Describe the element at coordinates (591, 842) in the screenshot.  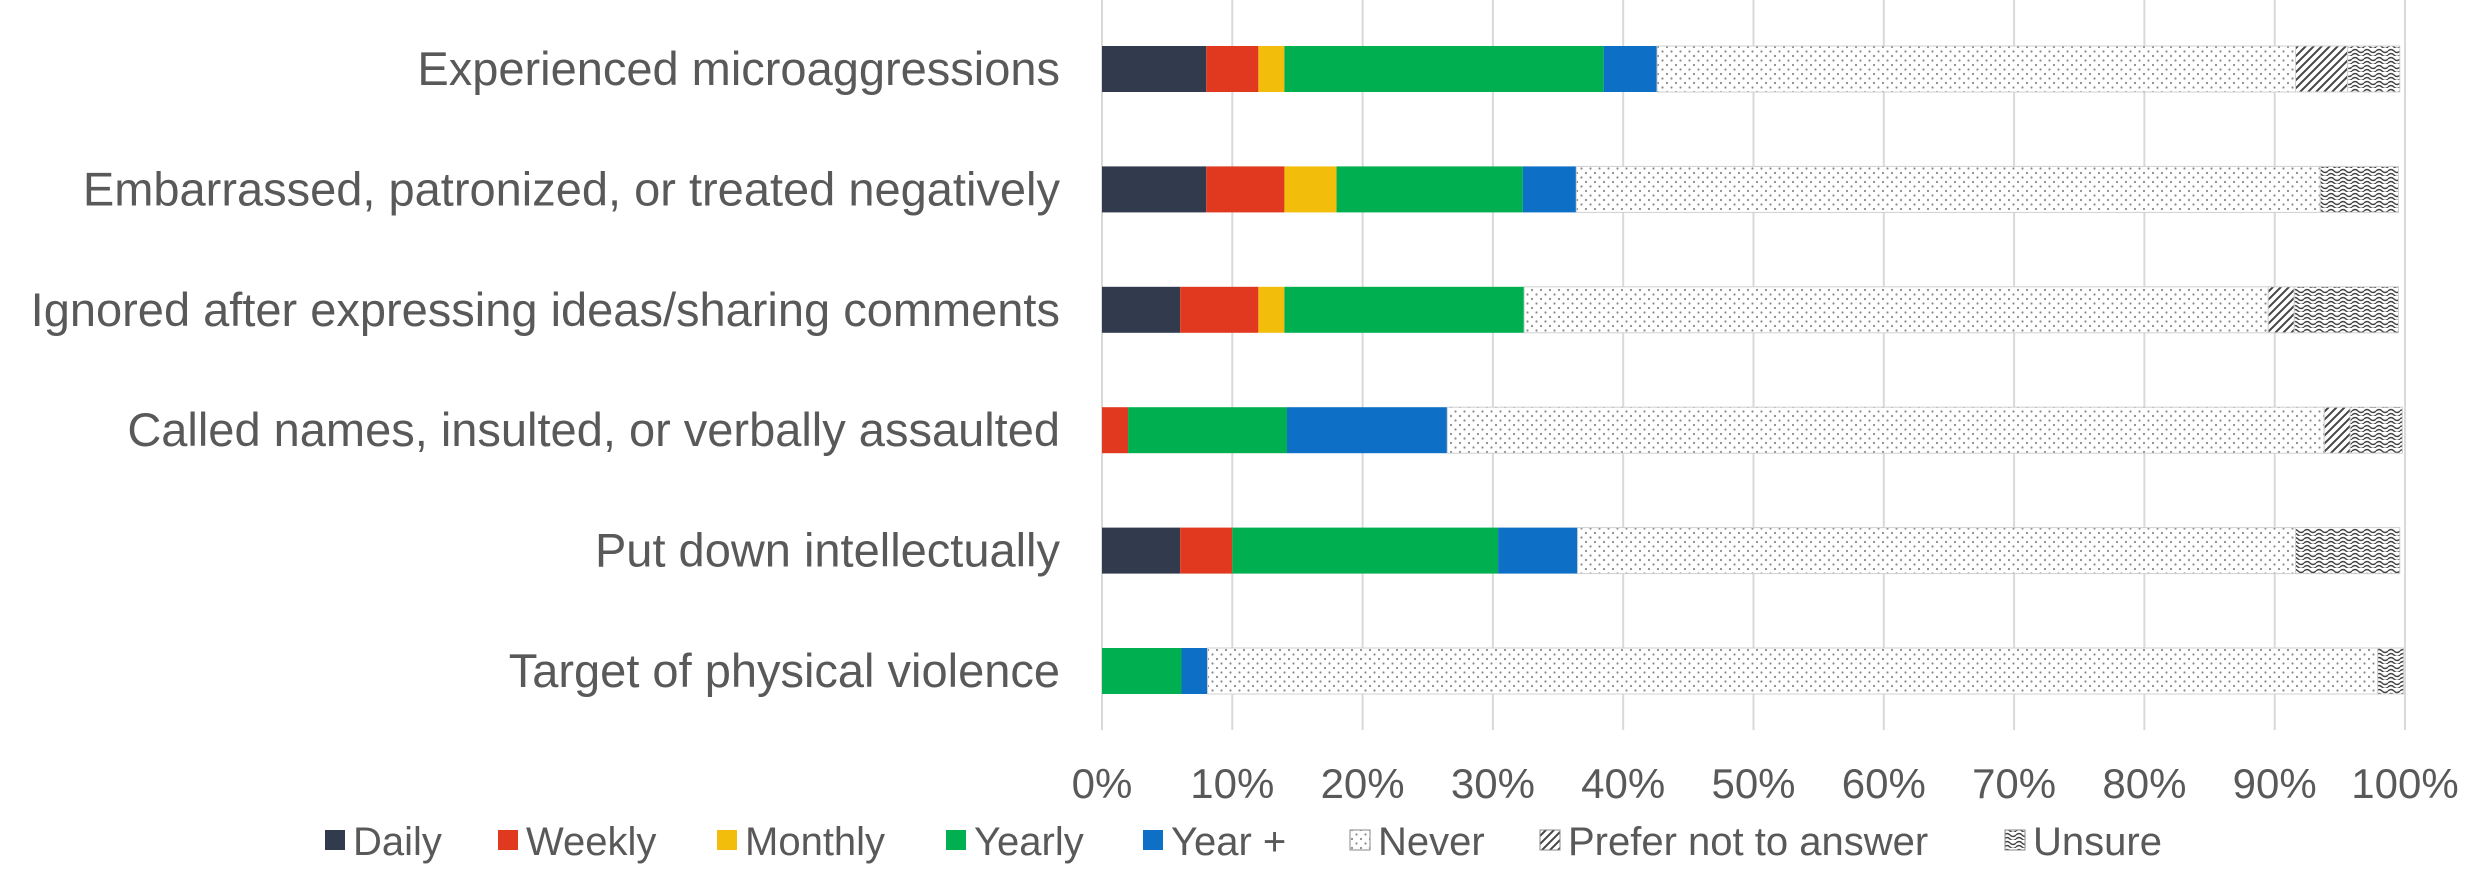
I see `legend-label-weekly: Weekly` at that location.